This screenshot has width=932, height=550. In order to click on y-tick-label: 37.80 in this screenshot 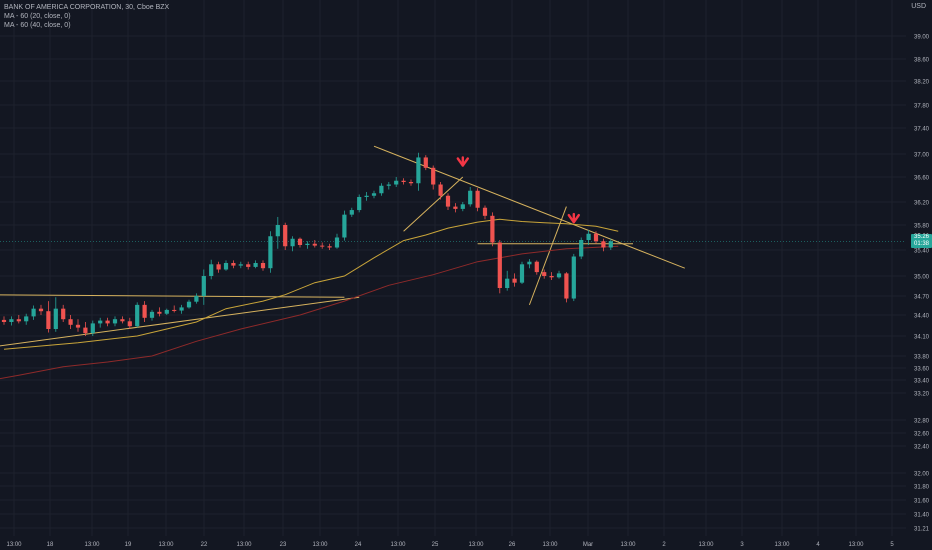, I will do `click(922, 107)`.